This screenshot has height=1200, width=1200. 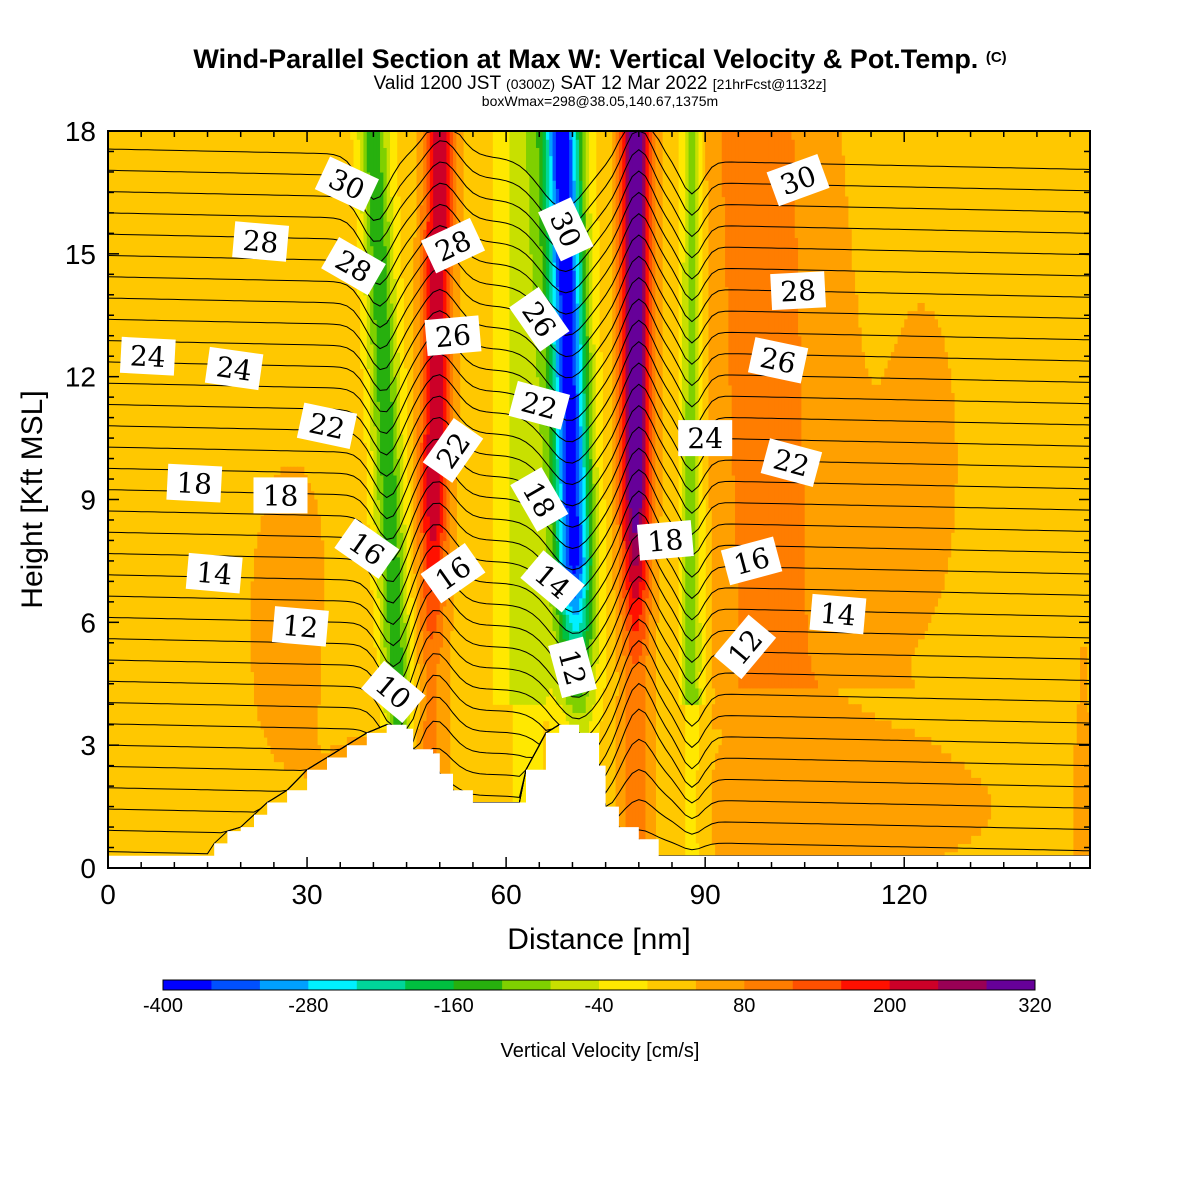 I want to click on theta-label: 12, so click(x=572, y=667).